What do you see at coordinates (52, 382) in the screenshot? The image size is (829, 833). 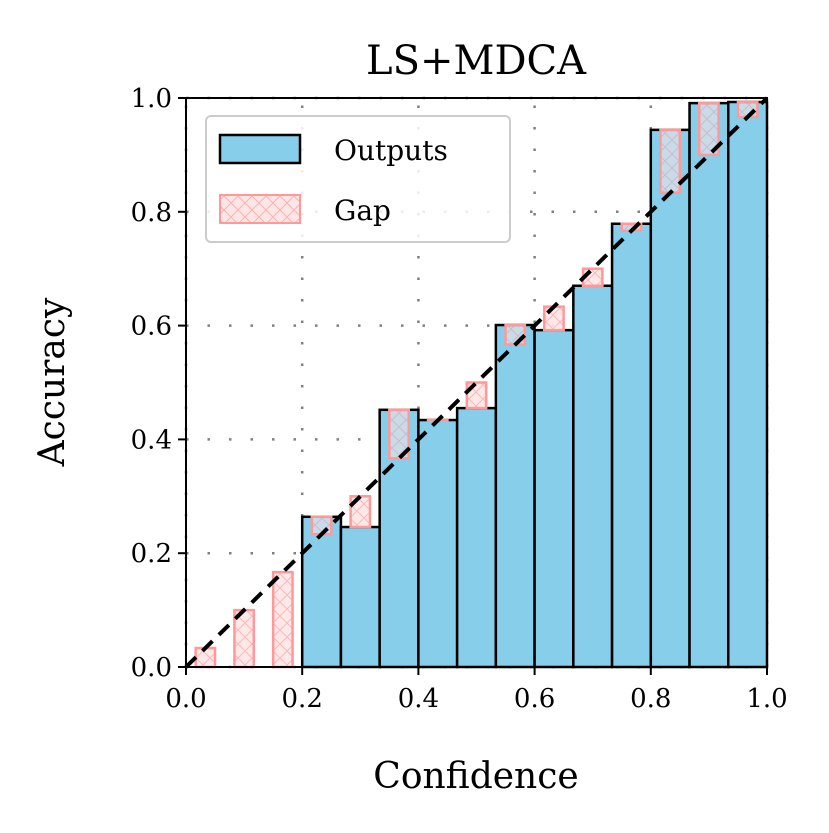 I see `y-axis-label: Accuracy` at bounding box center [52, 382].